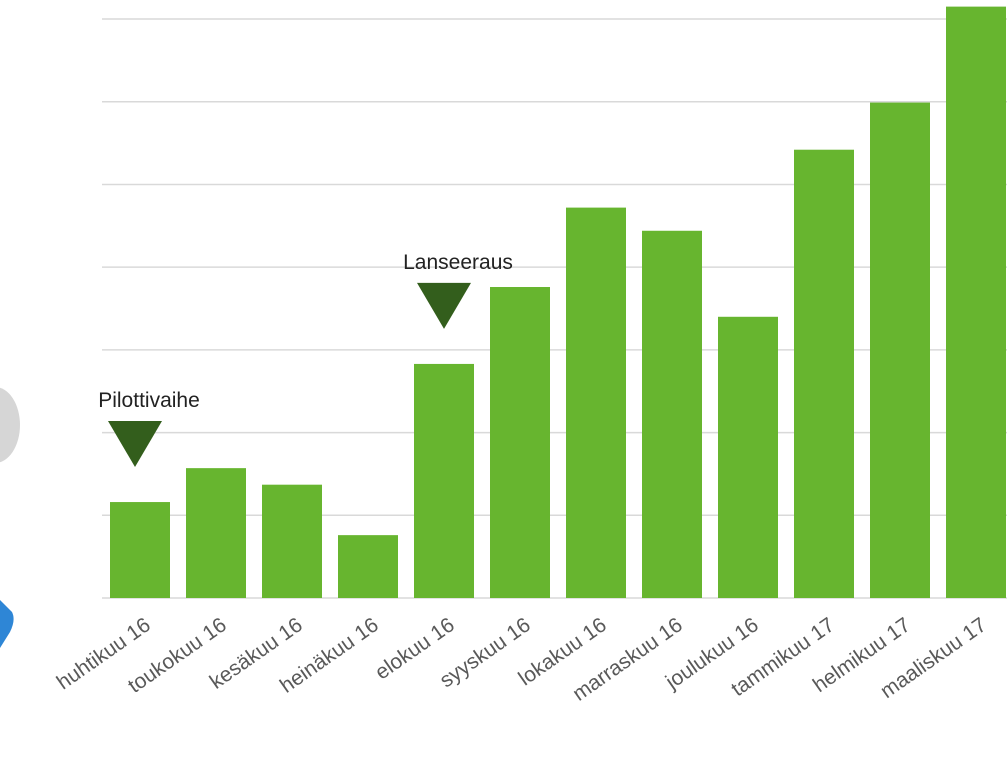 The image size is (1007, 775). Describe the element at coordinates (458, 262) in the screenshot. I see `annotation: Lanseeraus` at that location.